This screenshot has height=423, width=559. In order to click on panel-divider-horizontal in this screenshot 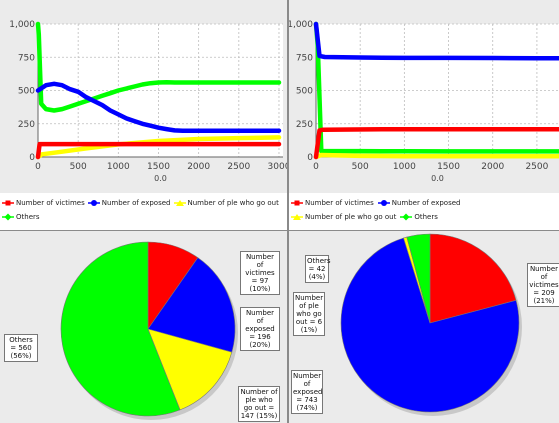, I will do `click(279, 230)`.